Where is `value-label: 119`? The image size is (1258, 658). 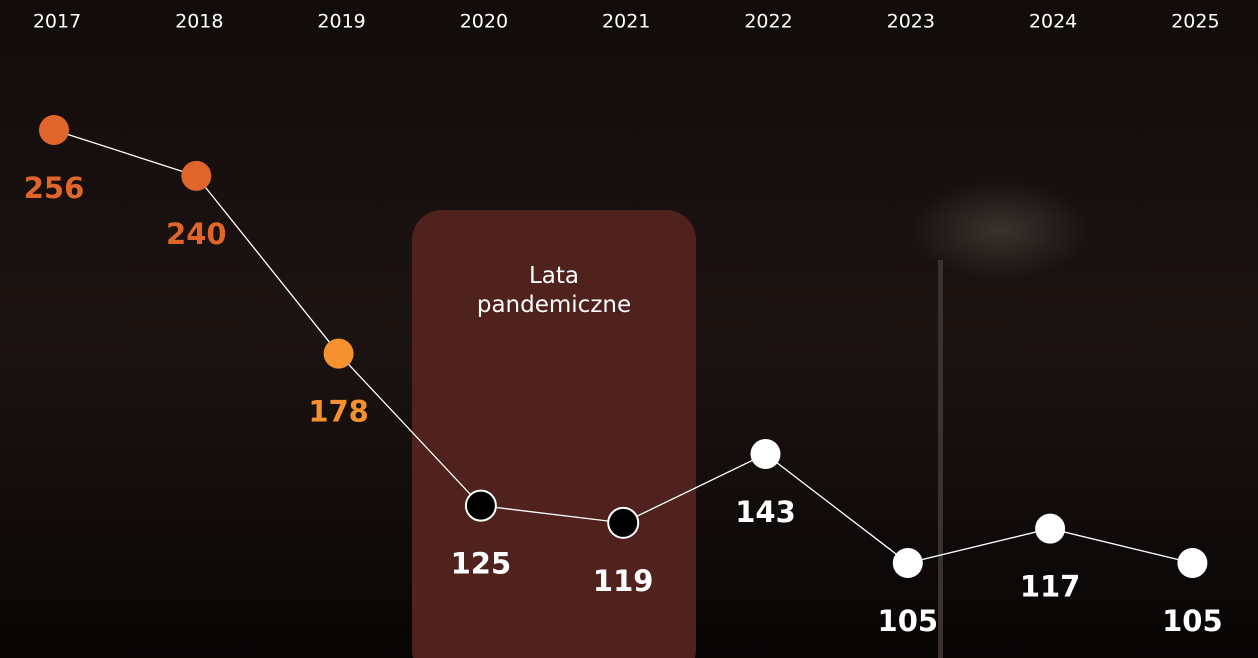
value-label: 119 is located at coordinates (623, 581).